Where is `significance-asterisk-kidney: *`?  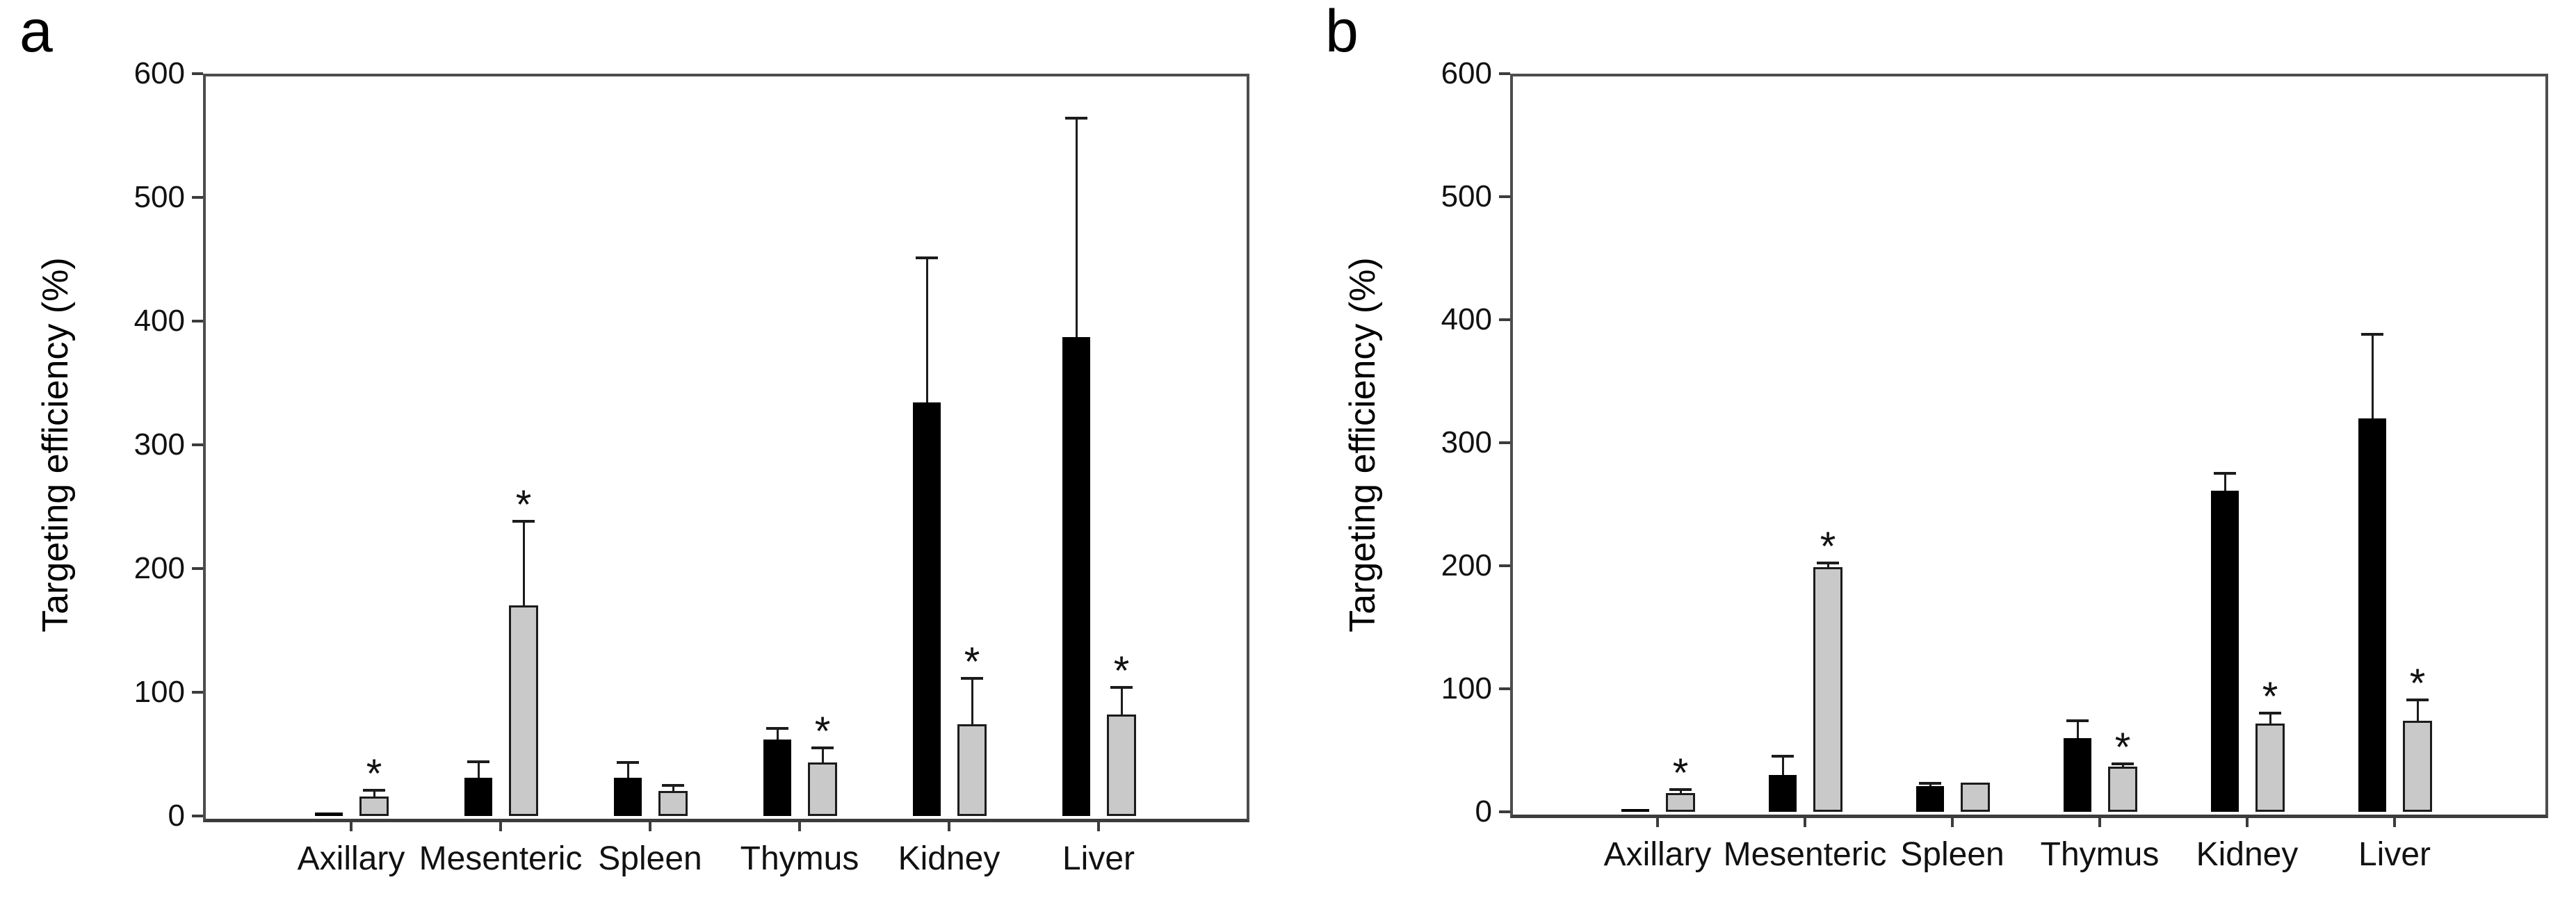 significance-asterisk-kidney: * is located at coordinates (972, 662).